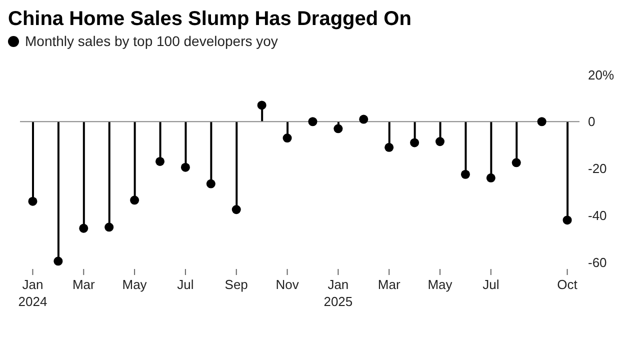 This screenshot has height=347, width=637. Describe the element at coordinates (601, 74) in the screenshot. I see `y-tick-label: 20%` at that location.